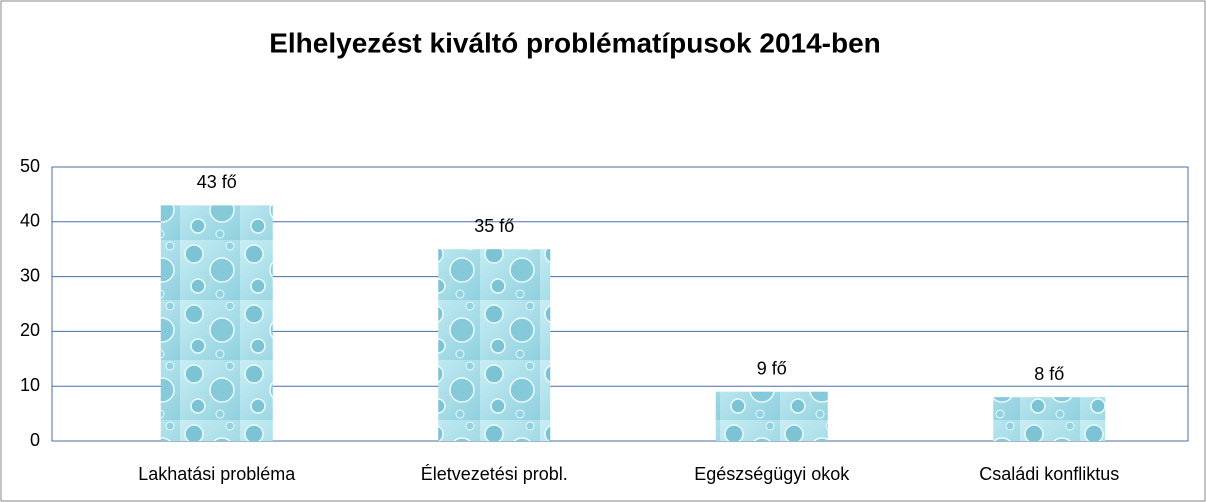 The width and height of the screenshot is (1206, 502). Describe the element at coordinates (30, 385) in the screenshot. I see `y-tick-label: 10` at that location.